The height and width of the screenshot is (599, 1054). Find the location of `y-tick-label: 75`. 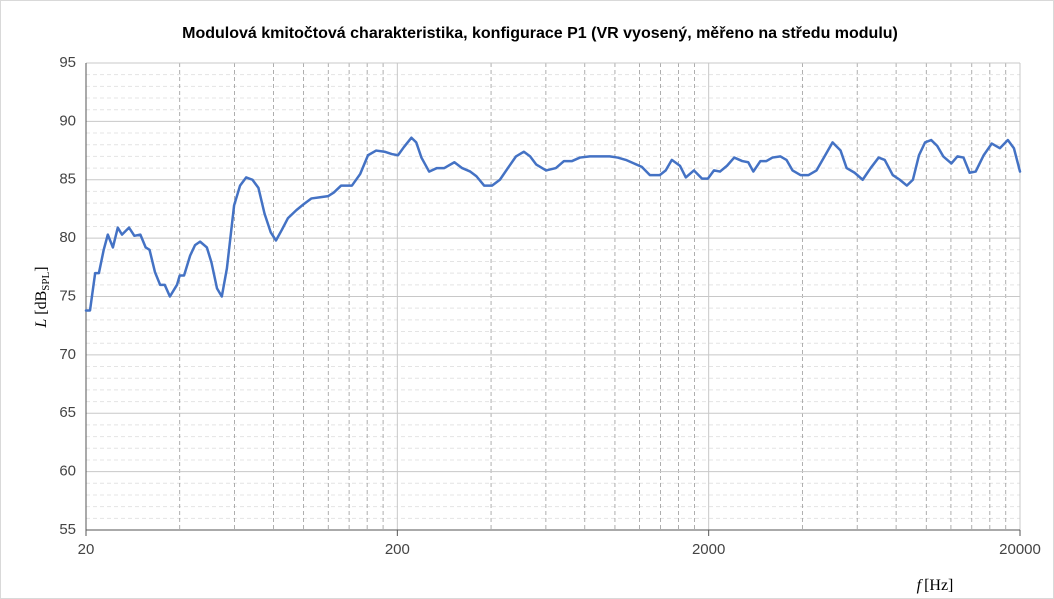

y-tick-label: 75 is located at coordinates (67, 295).